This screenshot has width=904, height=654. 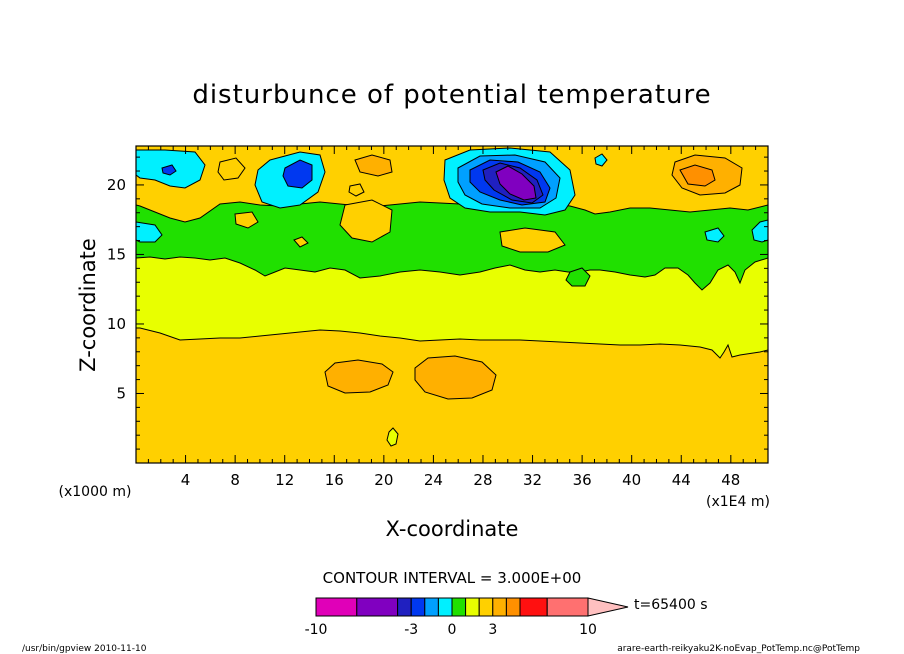 I want to click on y-unit-label: (x1000 m), so click(x=95, y=492).